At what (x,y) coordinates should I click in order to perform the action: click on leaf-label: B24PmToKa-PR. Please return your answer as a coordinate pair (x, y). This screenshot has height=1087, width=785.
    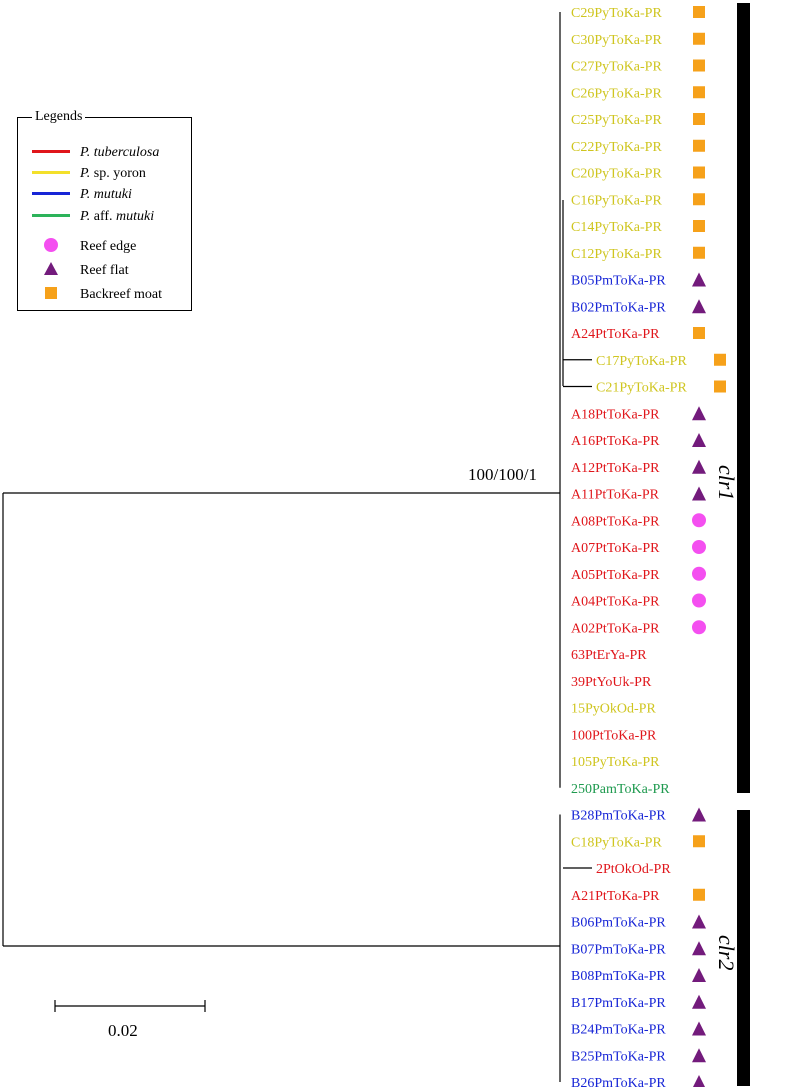
    Looking at the image, I should click on (618, 1030).